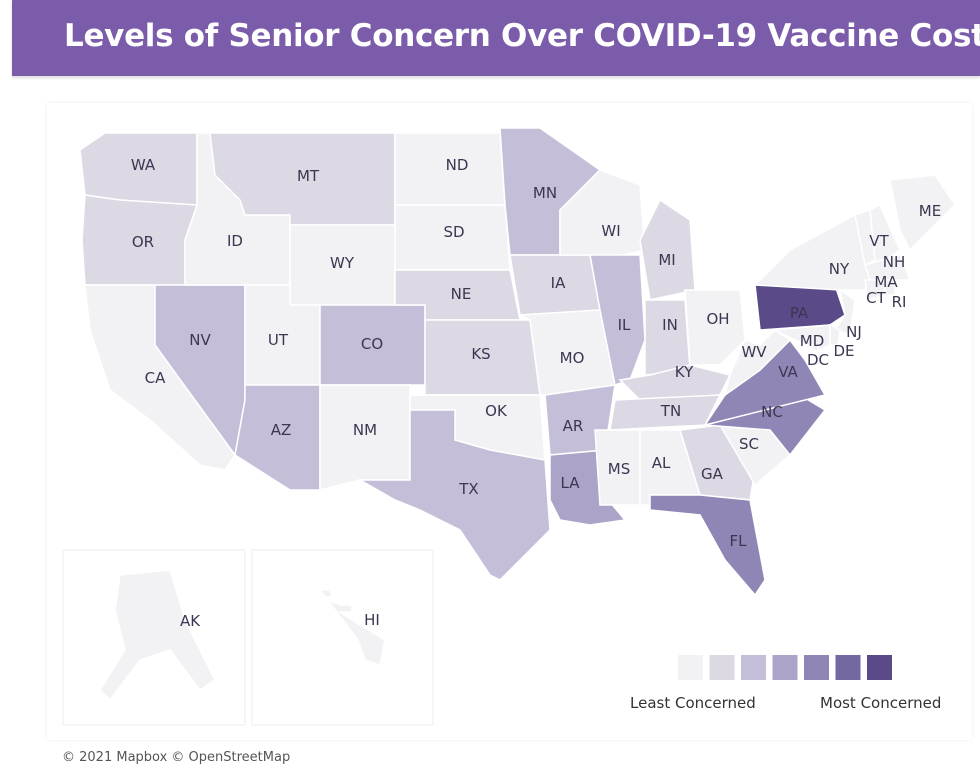 The height and width of the screenshot is (767, 980). What do you see at coordinates (545, 193) in the screenshot?
I see `state-label-mn: MN` at bounding box center [545, 193].